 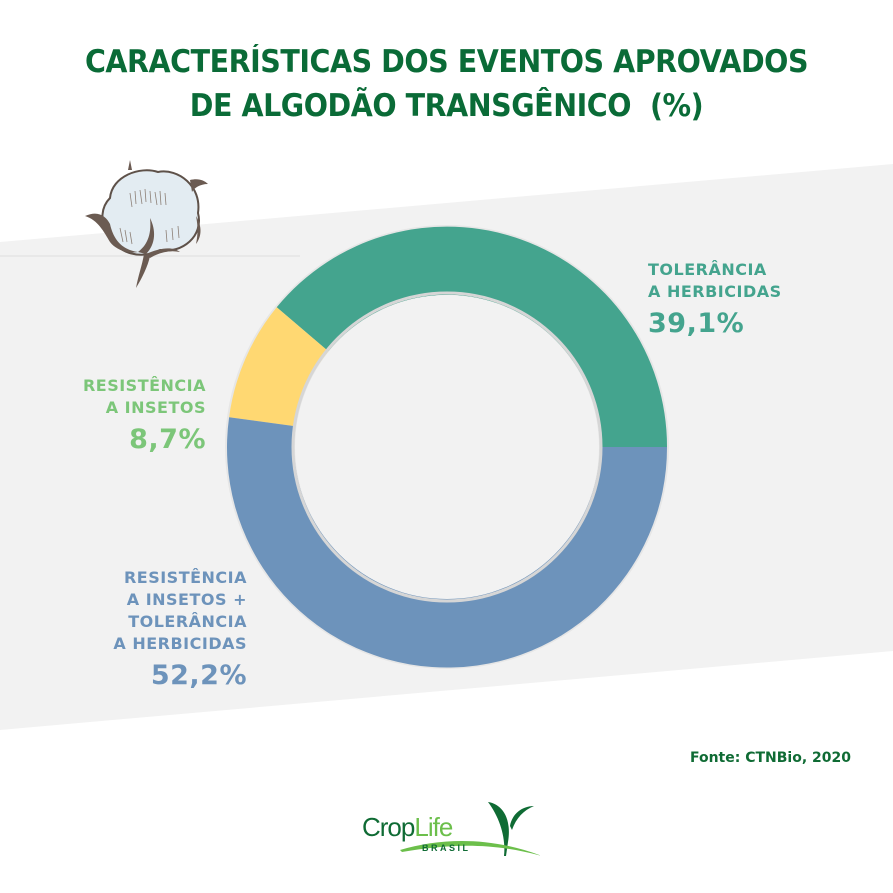 I want to click on logo-life: Life, so click(x=433, y=827).